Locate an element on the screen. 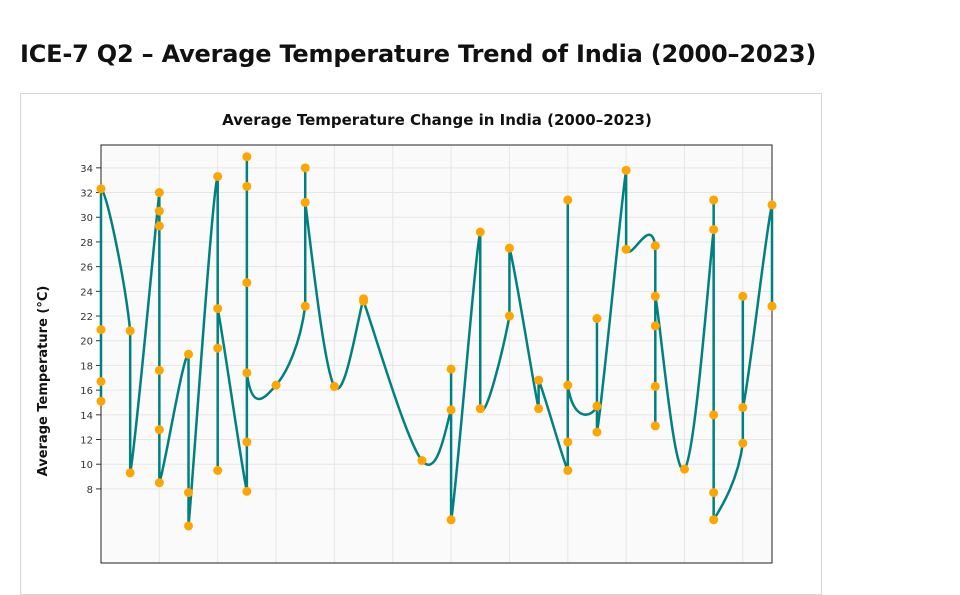 This screenshot has height=595, width=960. y-tick-label: 8 is located at coordinates (90, 490).